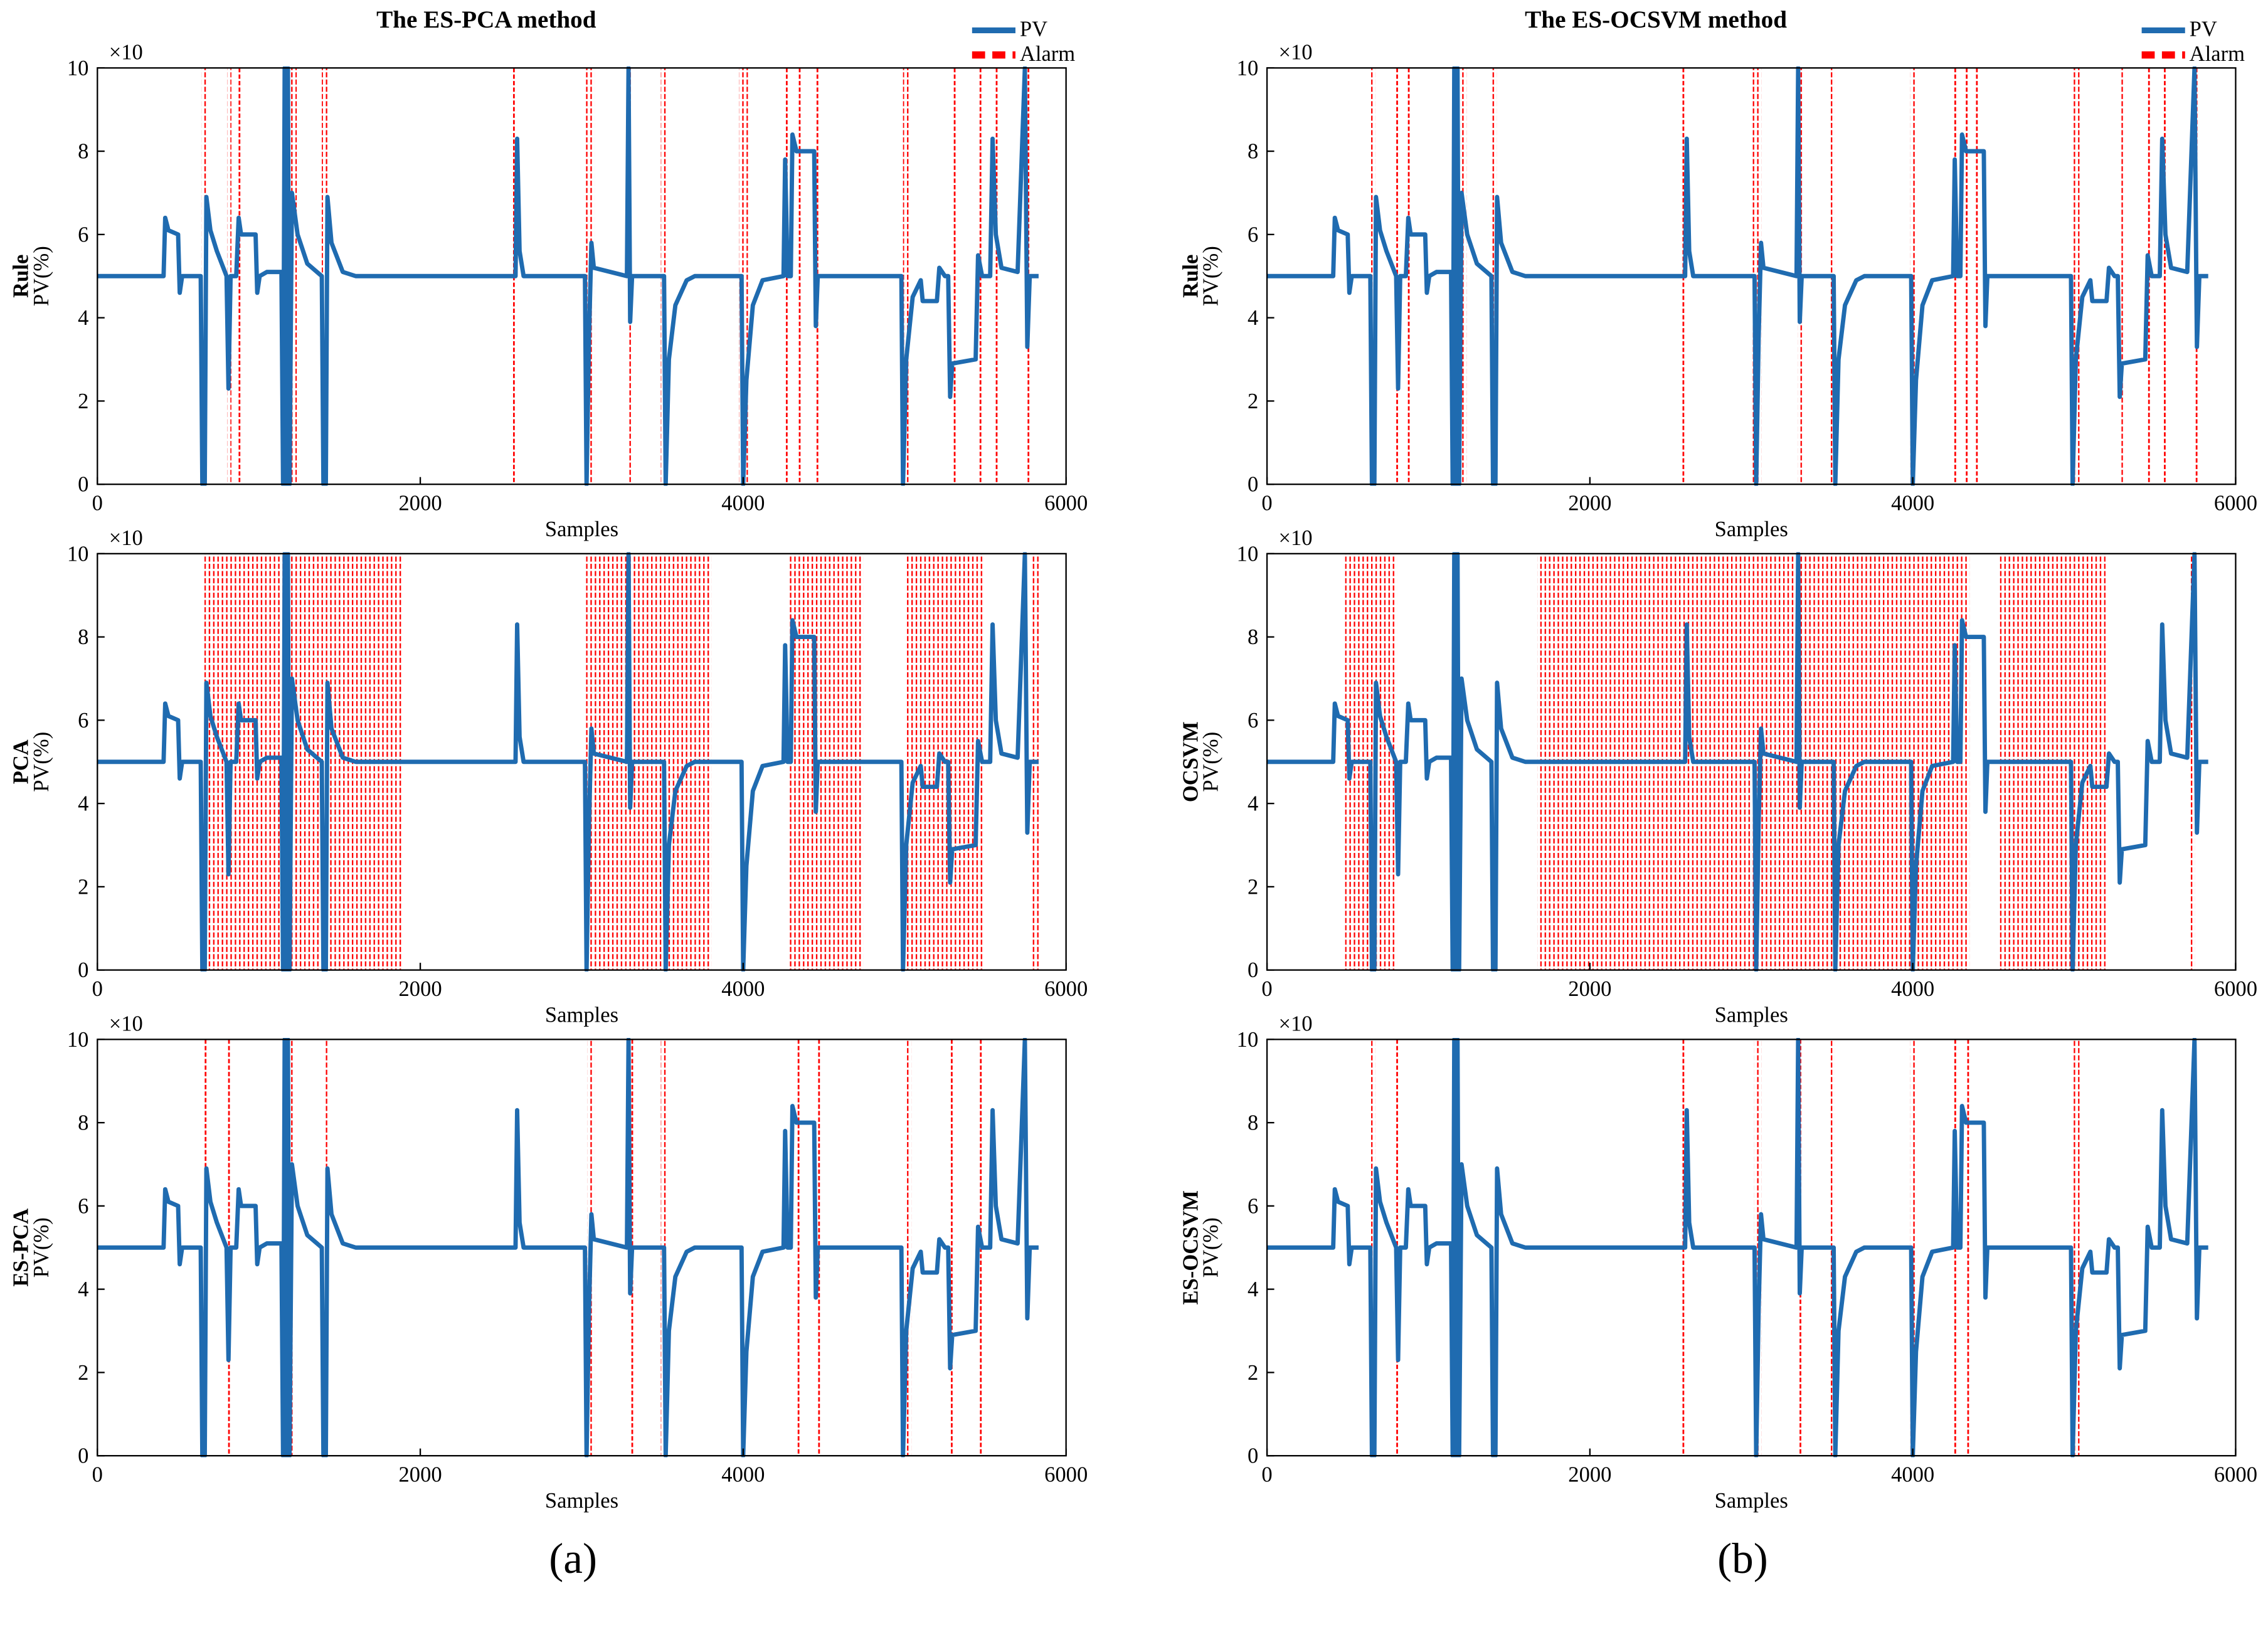  Describe the element at coordinates (573, 1558) in the screenshot. I see `panel-label: (a)` at that location.